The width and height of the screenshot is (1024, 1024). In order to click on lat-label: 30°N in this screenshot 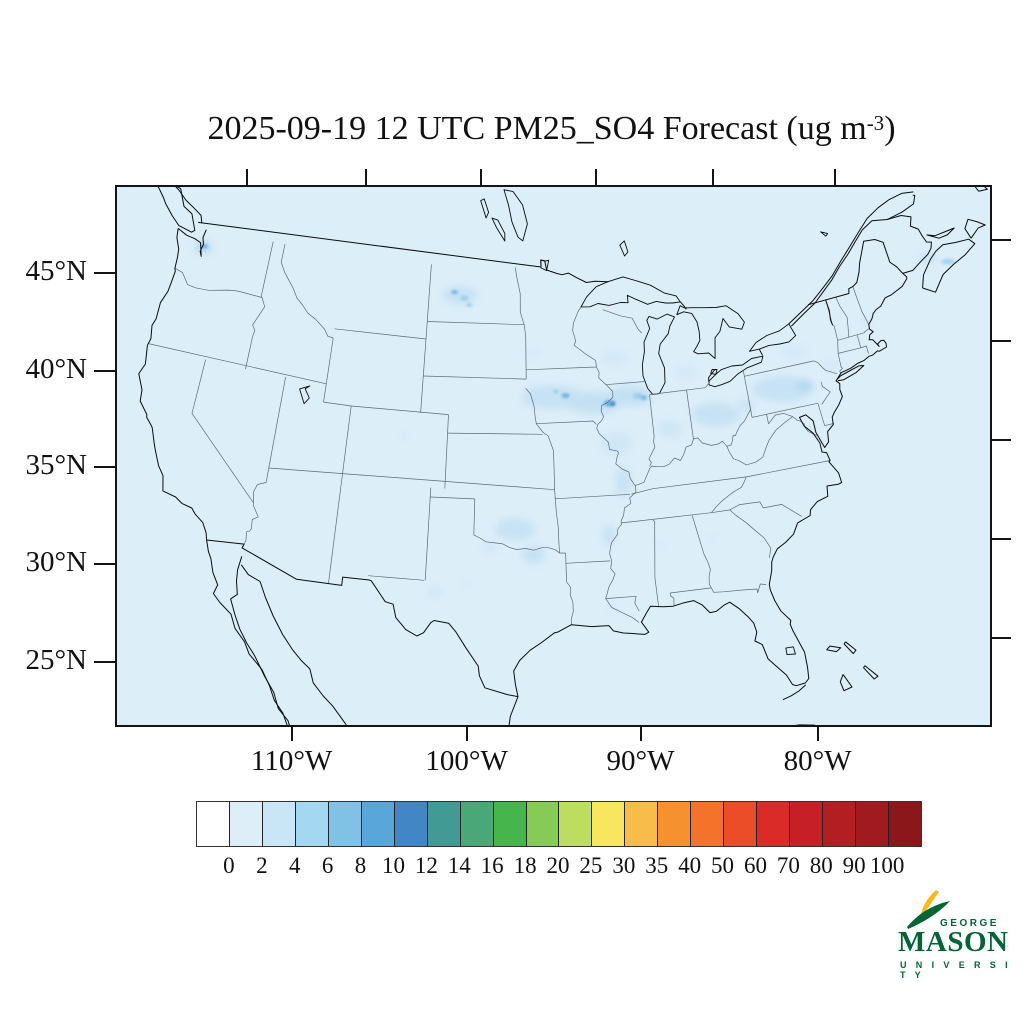, I will do `click(56, 562)`.